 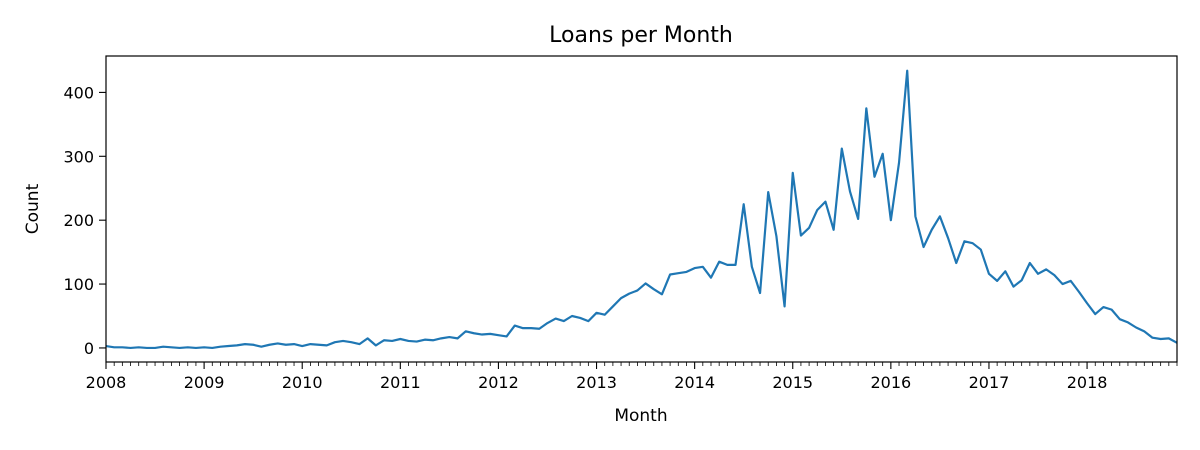 I want to click on y-tick-label: 0, so click(x=89, y=348).